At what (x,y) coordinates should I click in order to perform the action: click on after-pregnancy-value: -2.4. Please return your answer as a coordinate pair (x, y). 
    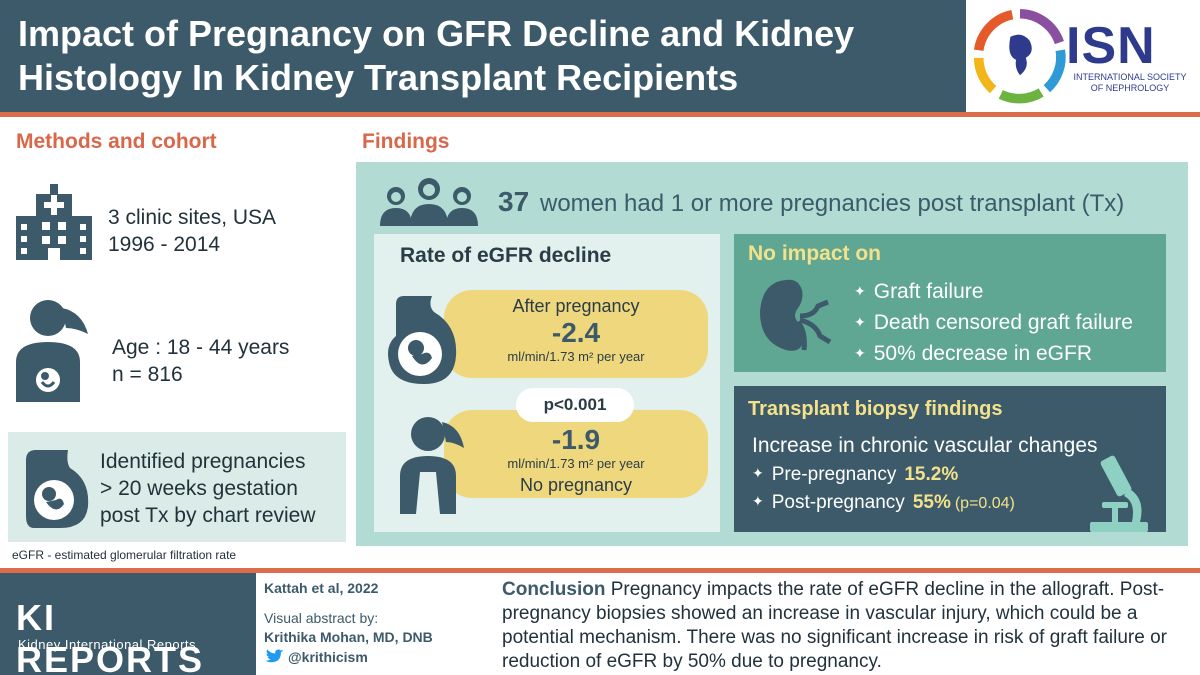
    Looking at the image, I should click on (576, 332).